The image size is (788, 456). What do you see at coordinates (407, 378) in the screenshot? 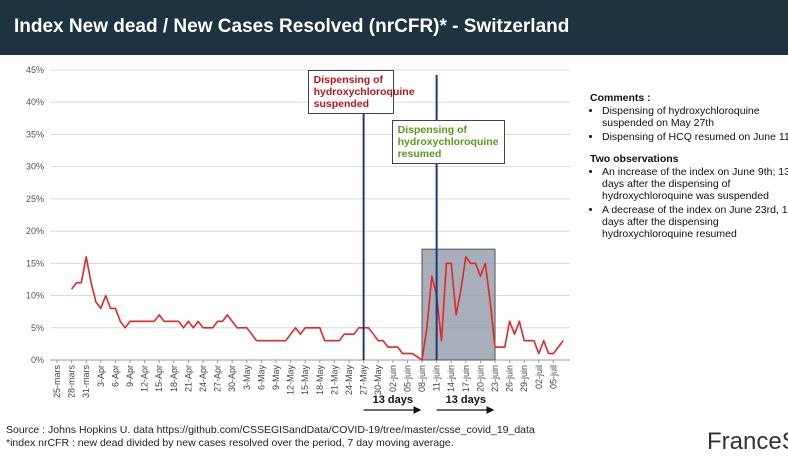
I see `x-tick-label: 05-juin` at bounding box center [407, 378].